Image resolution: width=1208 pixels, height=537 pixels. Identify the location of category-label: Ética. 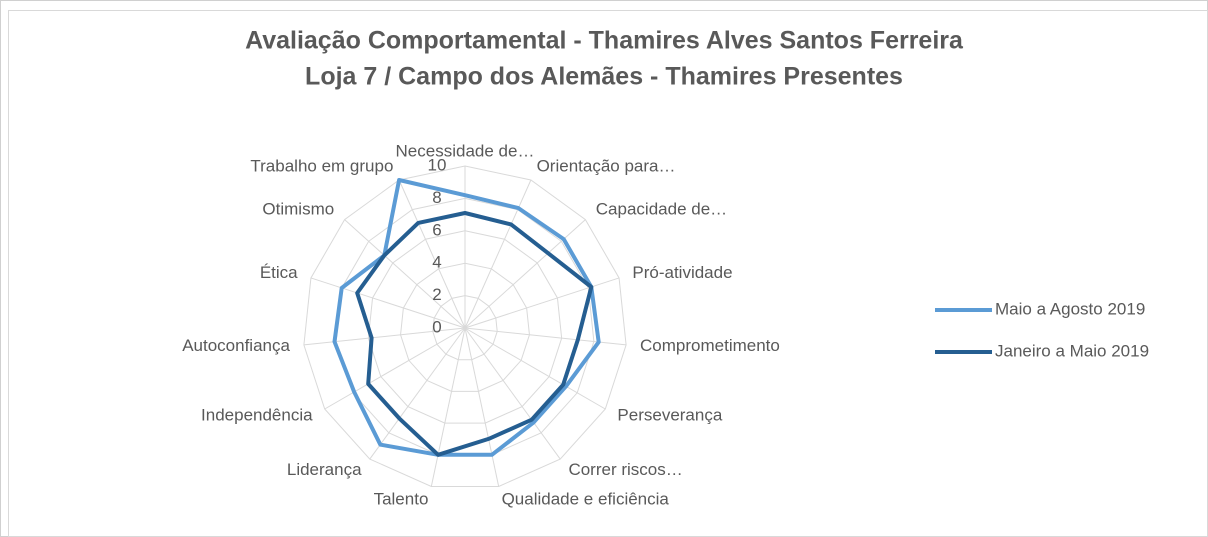
(279, 272).